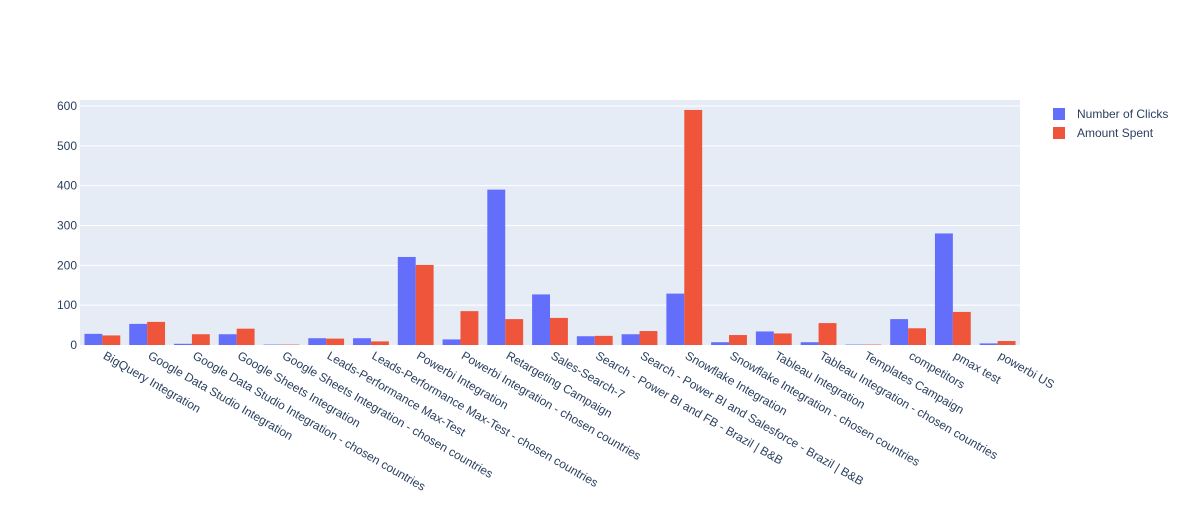 This screenshot has height=530, width=1200. Describe the element at coordinates (67, 265) in the screenshot. I see `y-tick-label: 200` at that location.